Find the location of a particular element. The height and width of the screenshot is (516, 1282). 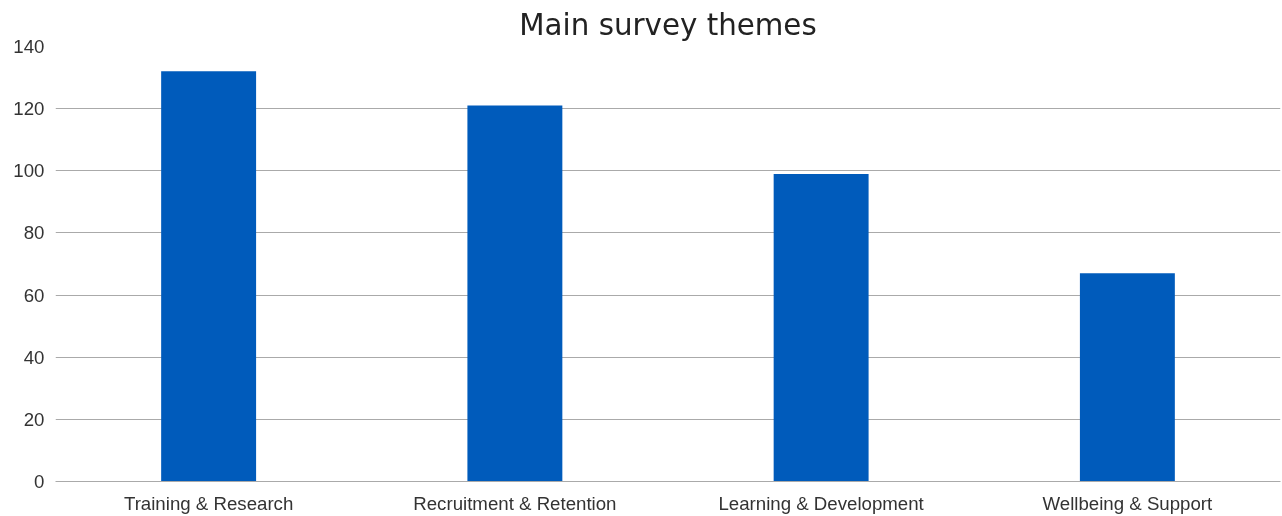

y-tick-label: 140 is located at coordinates (29, 46).